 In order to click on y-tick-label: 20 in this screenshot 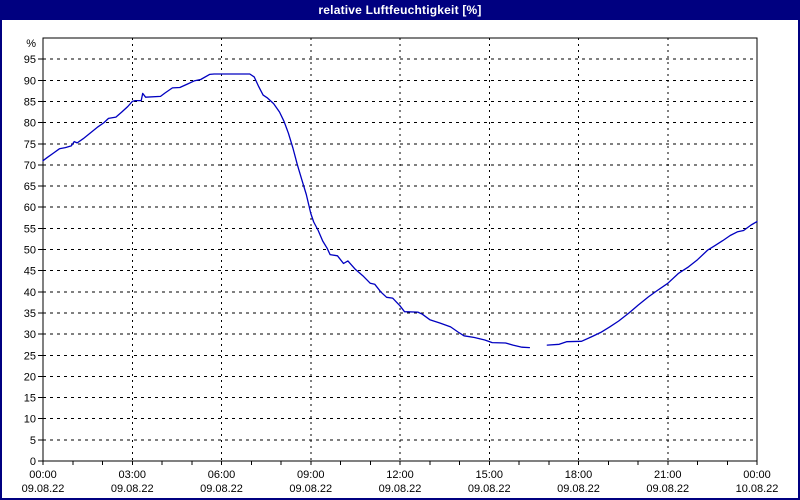, I will do `click(30, 377)`.